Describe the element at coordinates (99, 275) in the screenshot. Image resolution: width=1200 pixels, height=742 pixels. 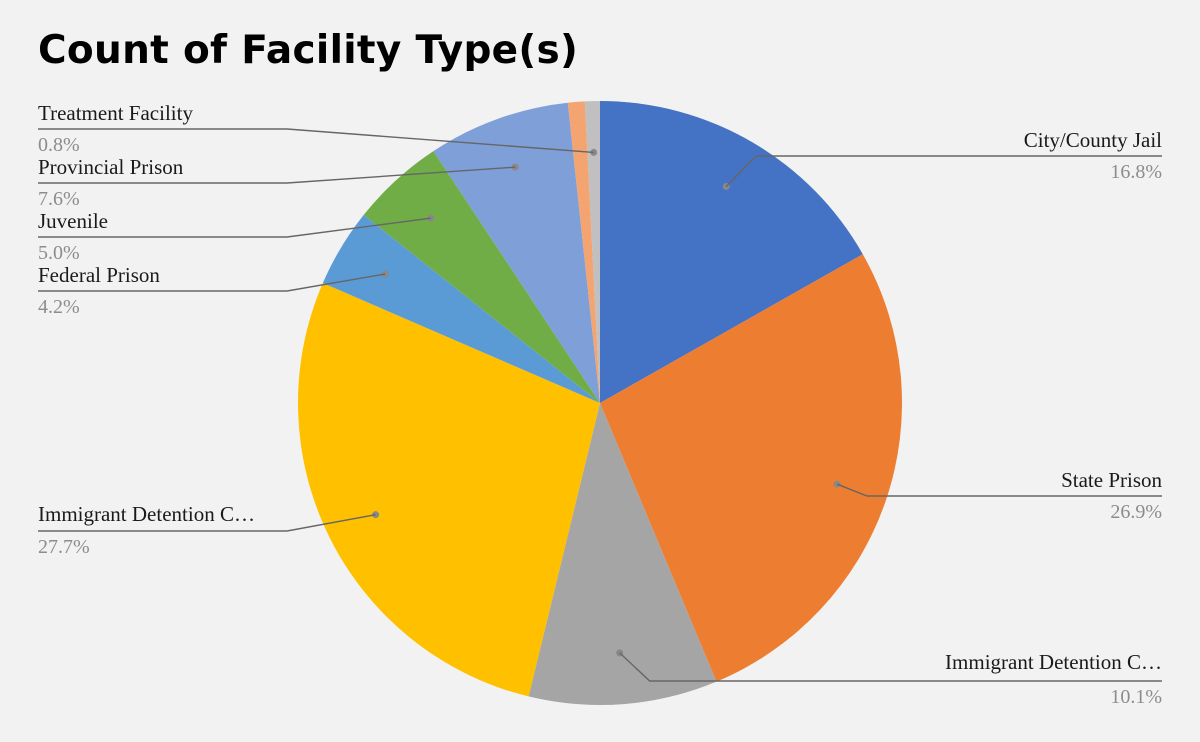
I see `slice-label-4: Federal Prison` at that location.